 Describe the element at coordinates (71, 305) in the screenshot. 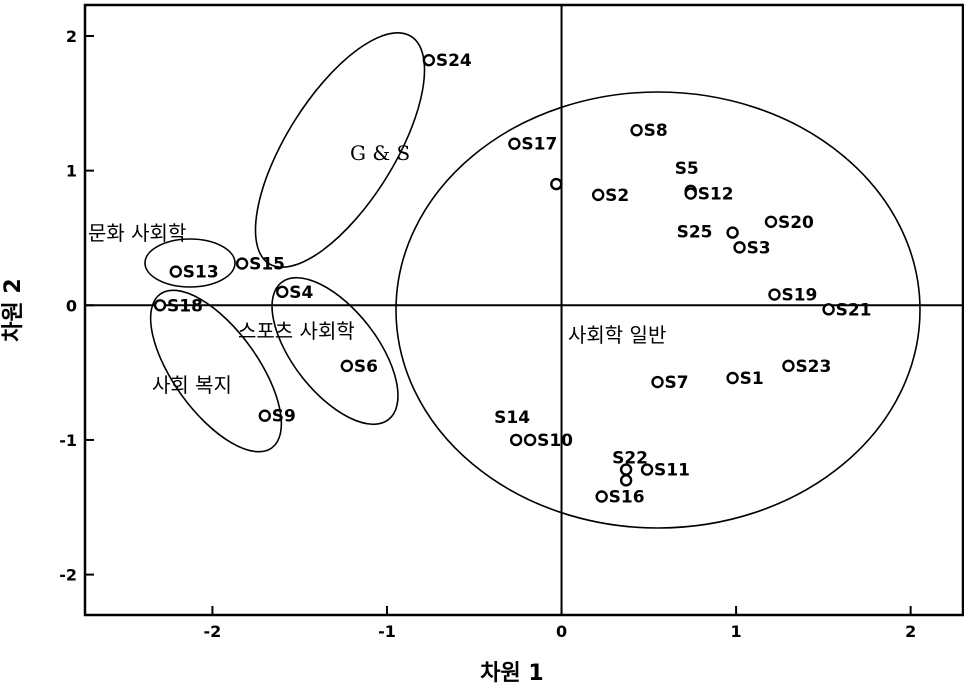

I see `y-tick-label: 0` at that location.